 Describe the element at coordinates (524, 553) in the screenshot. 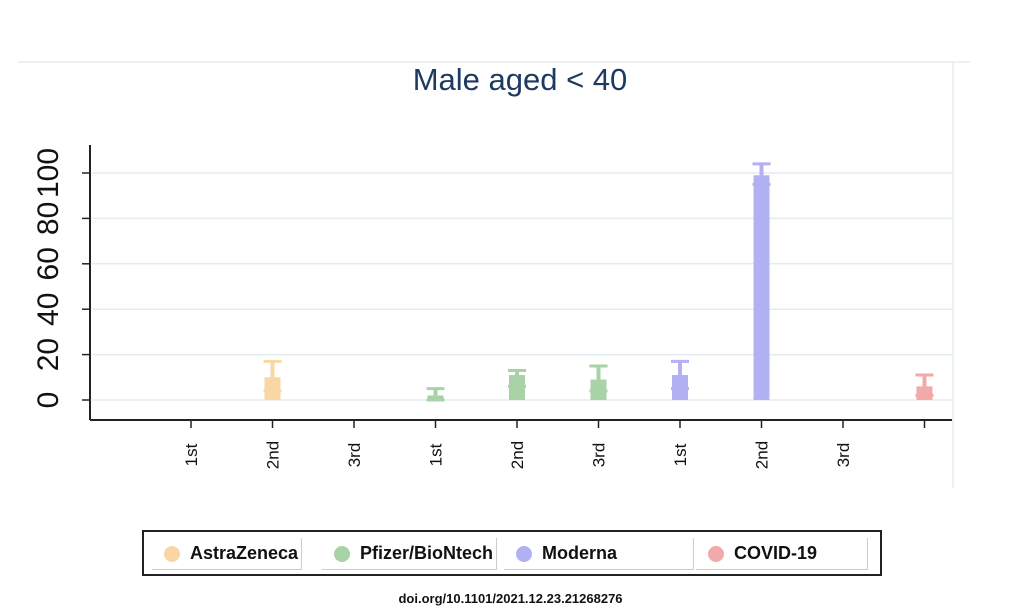

I see `legend-swatch-moderna` at that location.